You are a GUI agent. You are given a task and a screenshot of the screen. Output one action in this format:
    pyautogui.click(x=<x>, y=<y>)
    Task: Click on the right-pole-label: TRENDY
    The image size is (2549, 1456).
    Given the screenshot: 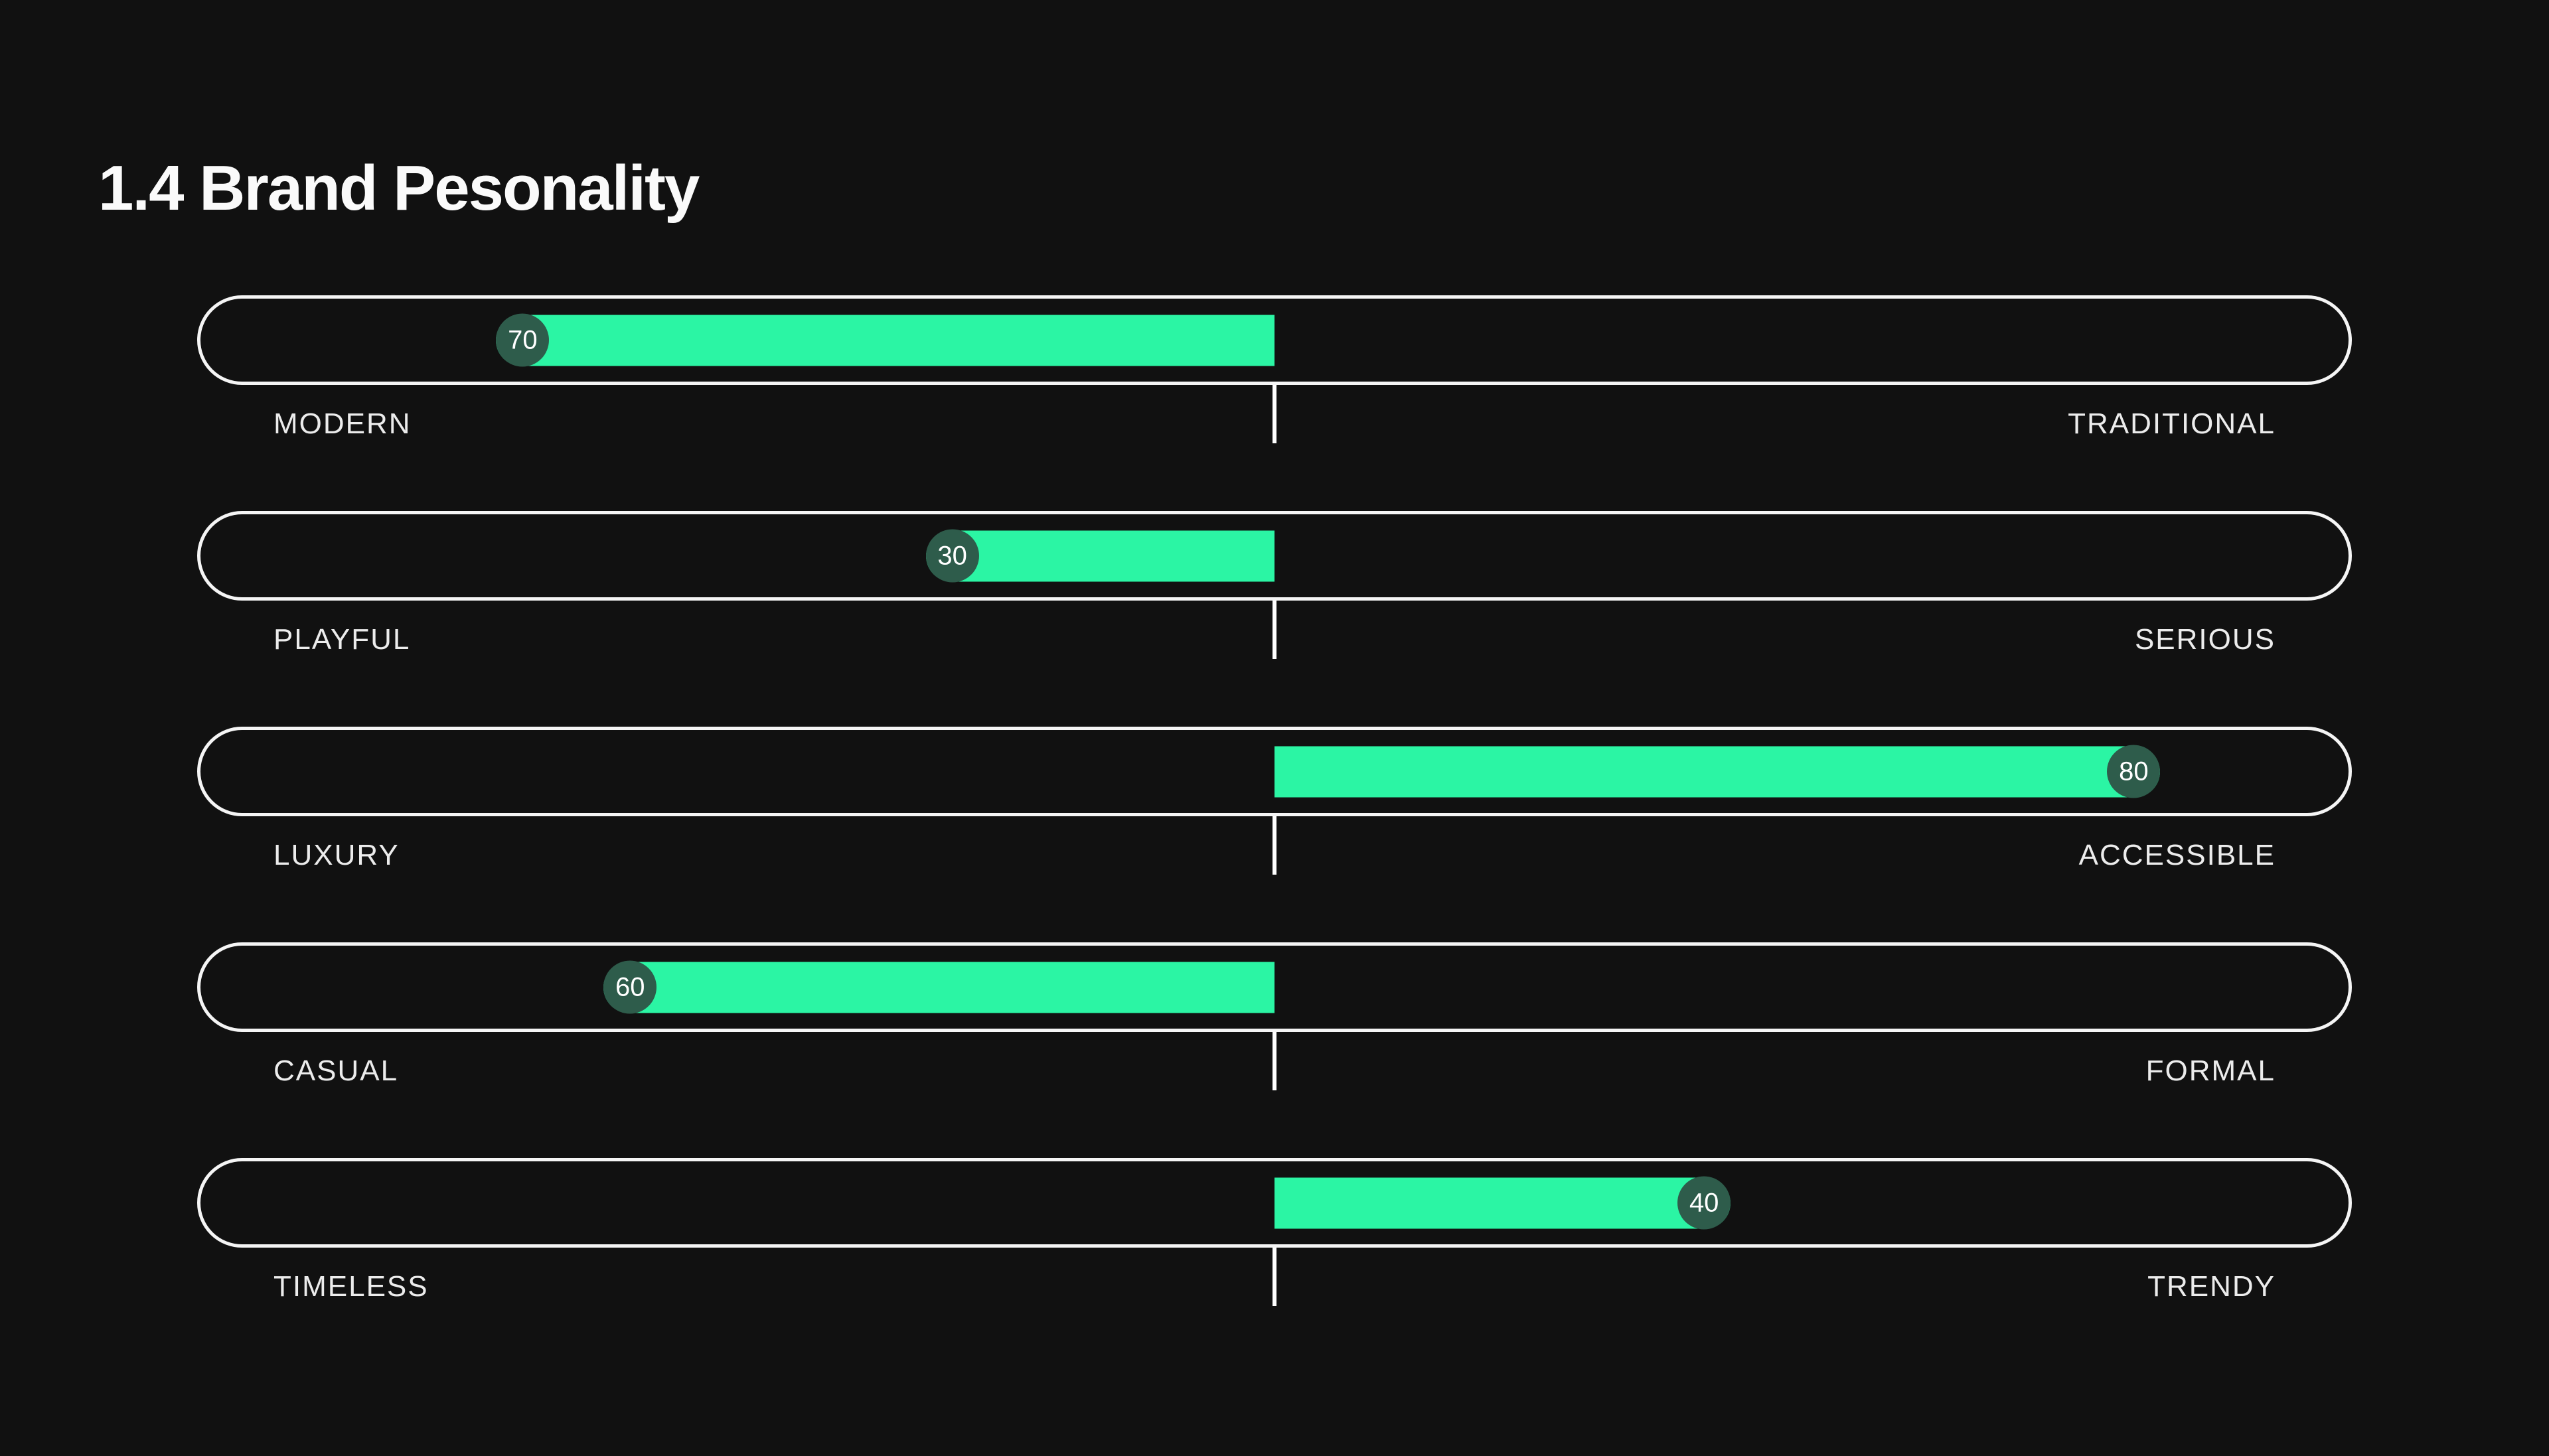 What is the action you would take?
    pyautogui.click(x=2211, y=1286)
    